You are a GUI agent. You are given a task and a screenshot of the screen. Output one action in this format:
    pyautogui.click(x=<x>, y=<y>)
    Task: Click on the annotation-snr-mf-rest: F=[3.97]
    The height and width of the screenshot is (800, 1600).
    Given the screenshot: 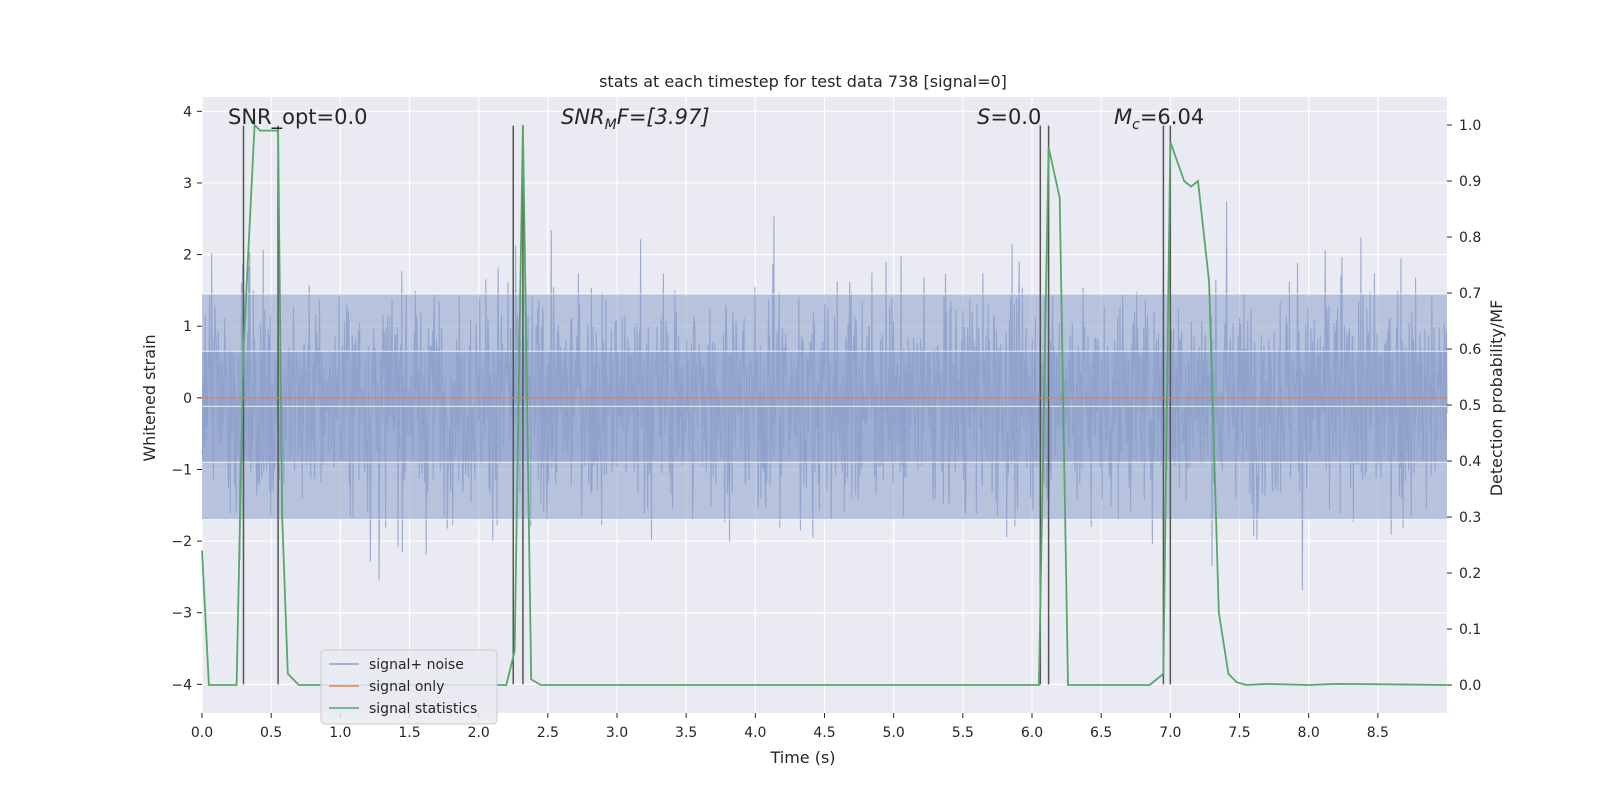 What is the action you would take?
    pyautogui.click(x=663, y=117)
    